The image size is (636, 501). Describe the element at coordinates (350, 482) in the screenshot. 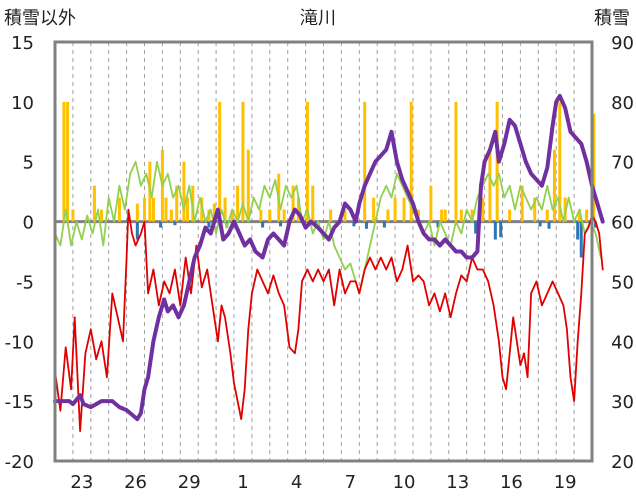

I see `x-tick-label: 7` at that location.